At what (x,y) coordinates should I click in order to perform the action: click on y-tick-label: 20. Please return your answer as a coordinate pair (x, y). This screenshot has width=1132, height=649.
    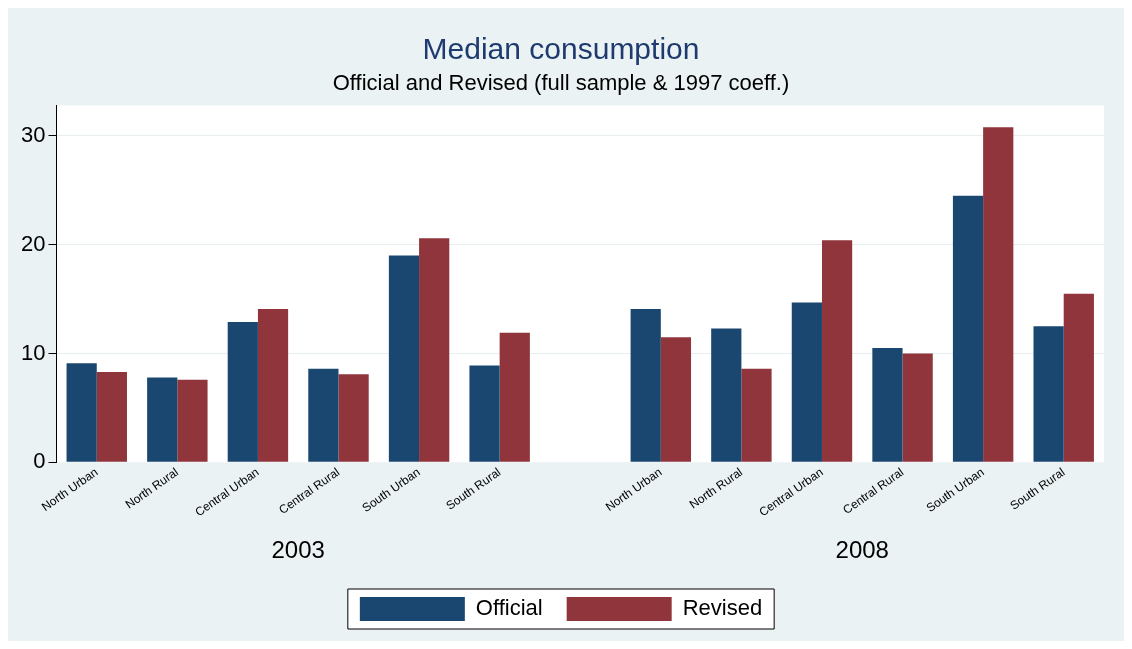
    Looking at the image, I should click on (33, 243).